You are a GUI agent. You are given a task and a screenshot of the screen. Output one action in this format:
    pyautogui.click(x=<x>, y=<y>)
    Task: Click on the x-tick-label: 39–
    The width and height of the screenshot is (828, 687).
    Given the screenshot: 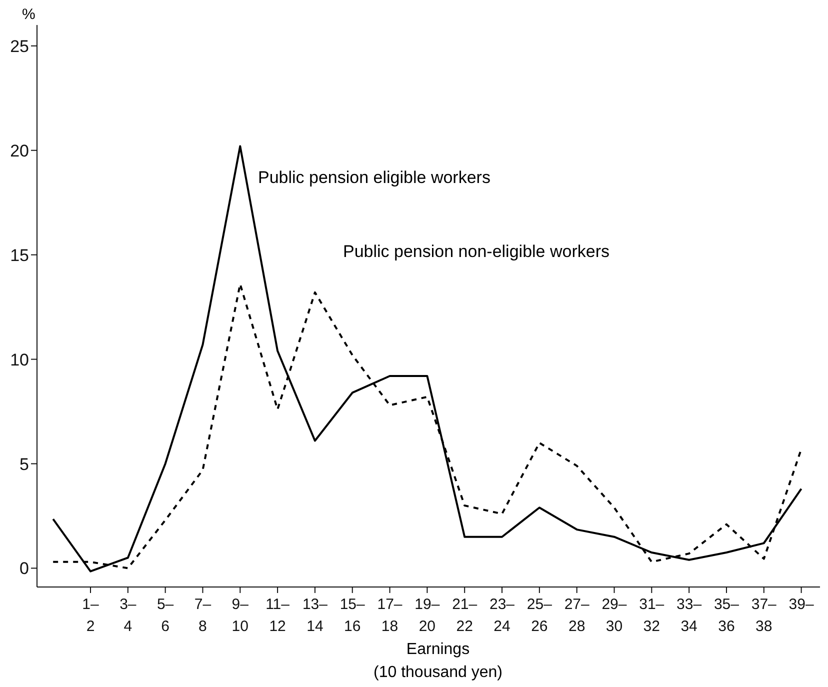 What is the action you would take?
    pyautogui.click(x=801, y=604)
    